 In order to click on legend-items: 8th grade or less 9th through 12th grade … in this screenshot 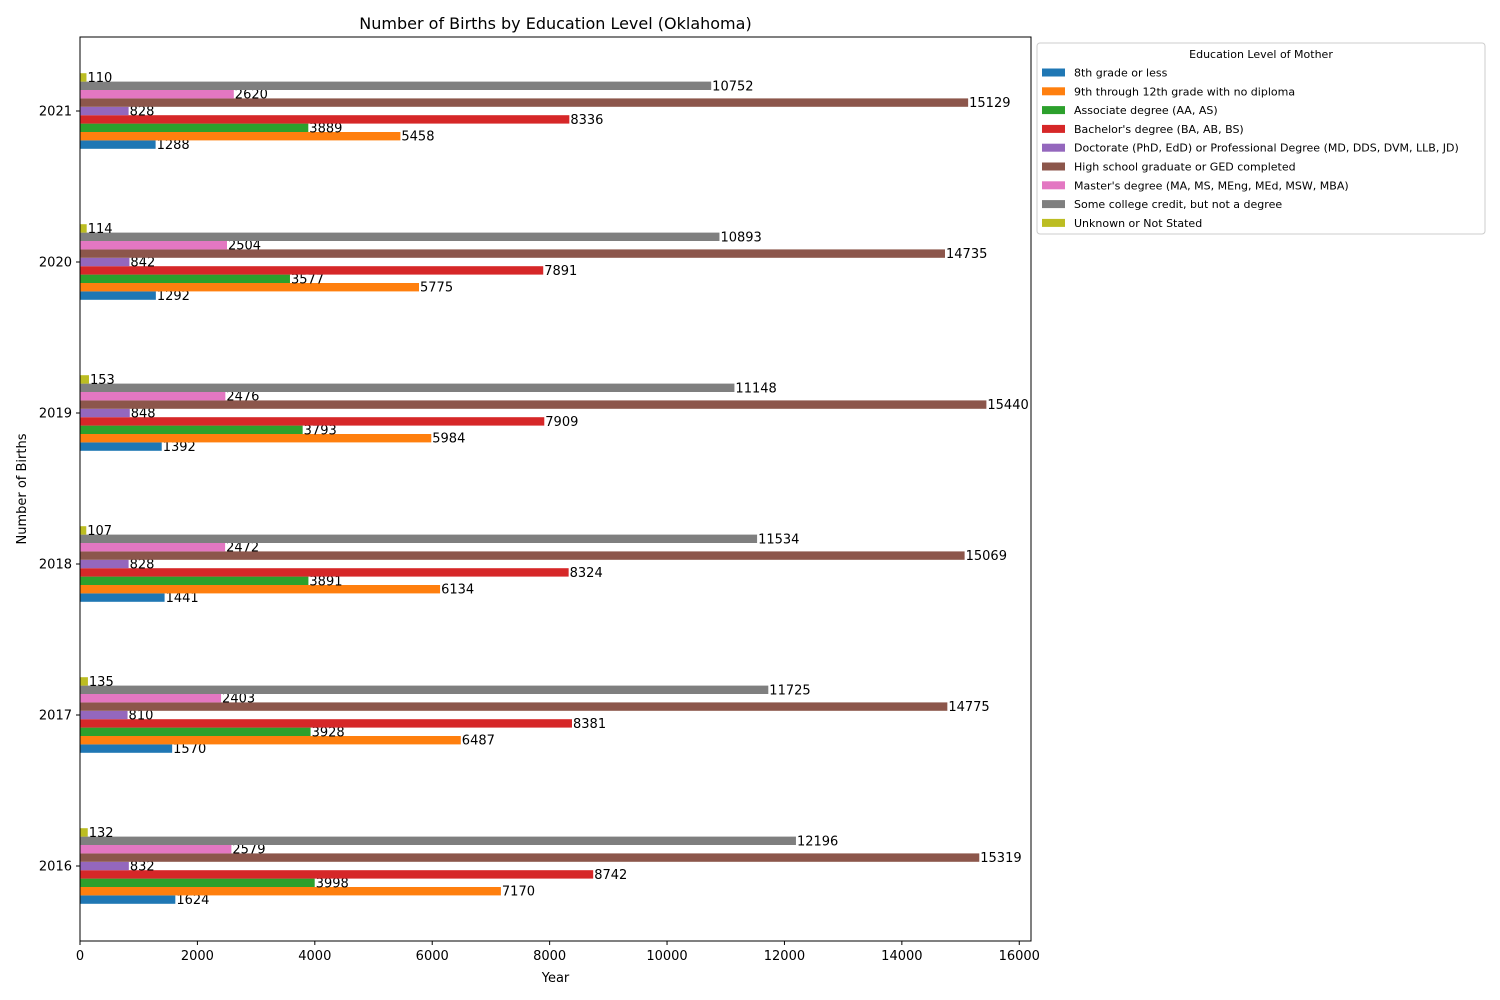, I will do `click(1250, 148)`.